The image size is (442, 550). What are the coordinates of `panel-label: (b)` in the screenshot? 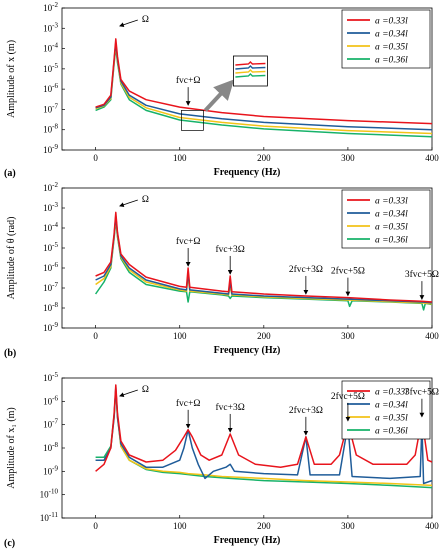 It's located at (10, 353).